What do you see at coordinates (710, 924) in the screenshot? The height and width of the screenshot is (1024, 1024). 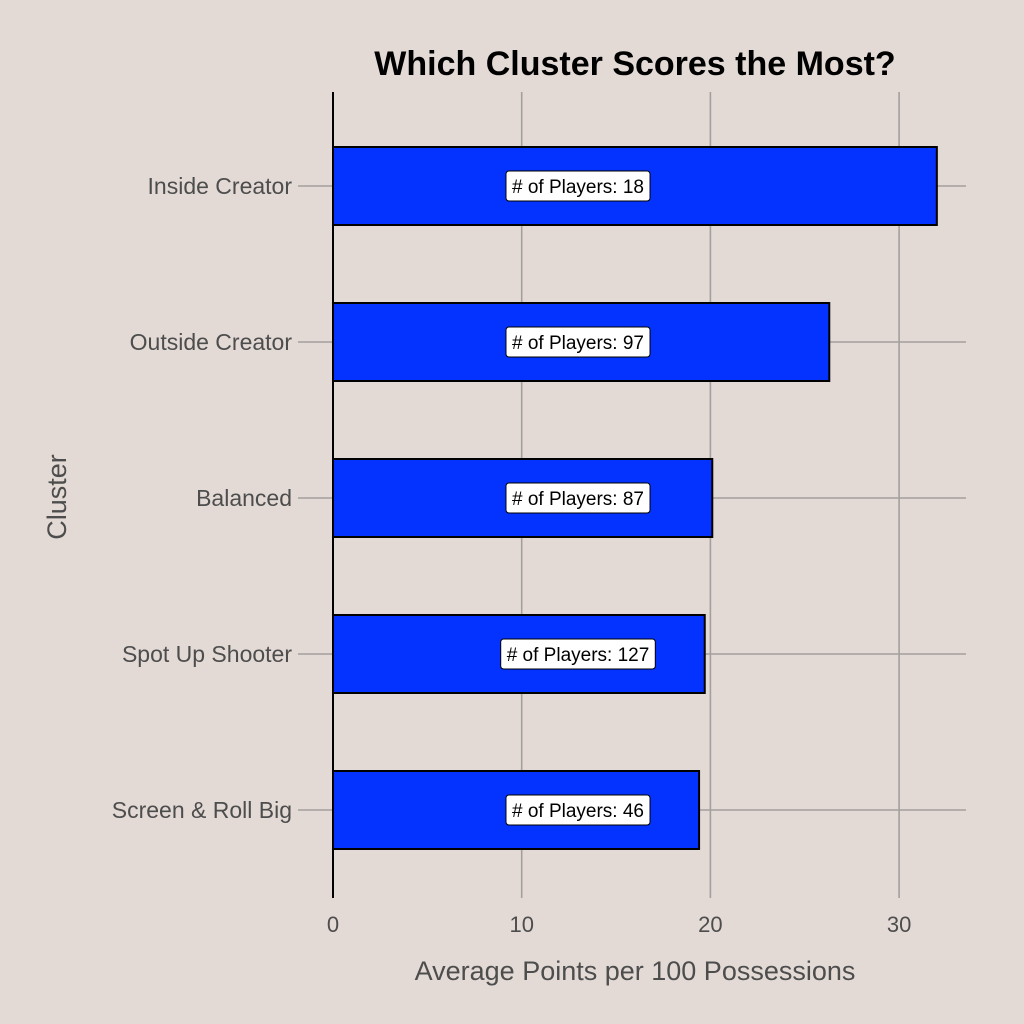 I see `x-tick-label: 20` at bounding box center [710, 924].